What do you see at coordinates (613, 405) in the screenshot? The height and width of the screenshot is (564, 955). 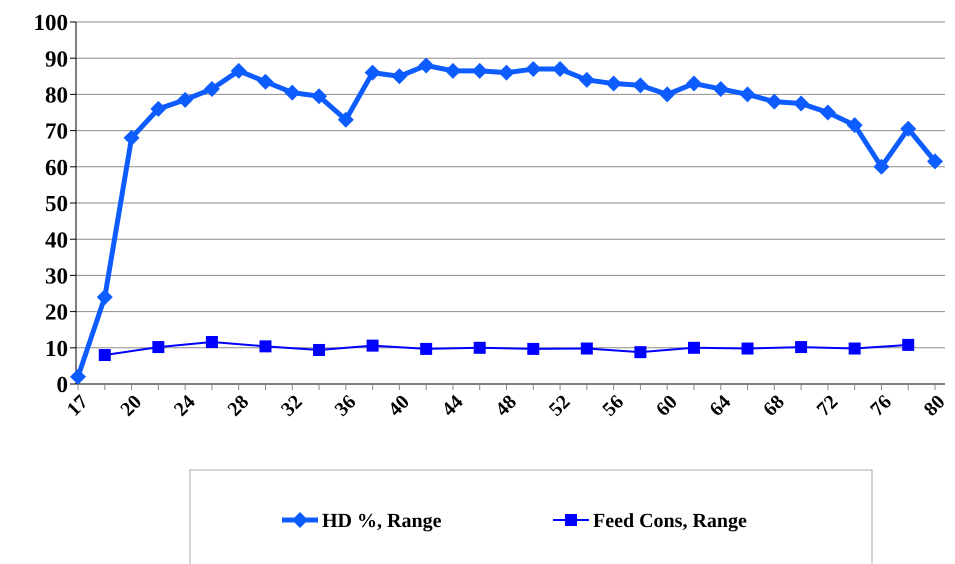 I see `x-tick-label: 56` at bounding box center [613, 405].